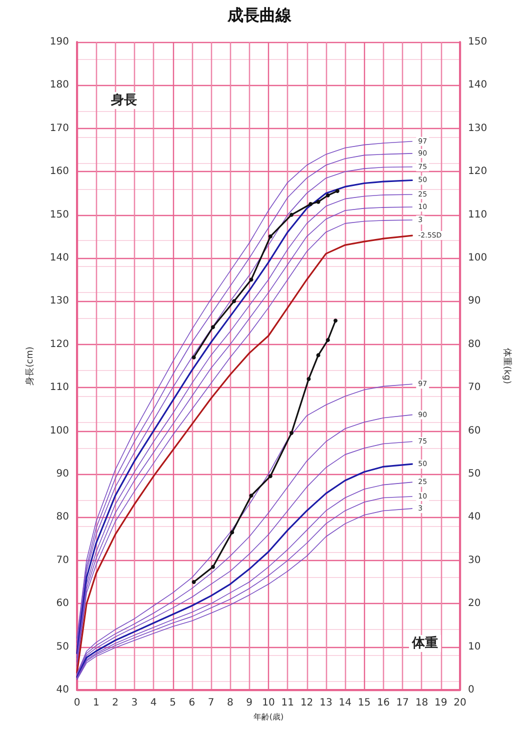 Image resolution: width=519 pixels, height=740 pixels. I want to click on y2-tick-label: 20, so click(474, 604).